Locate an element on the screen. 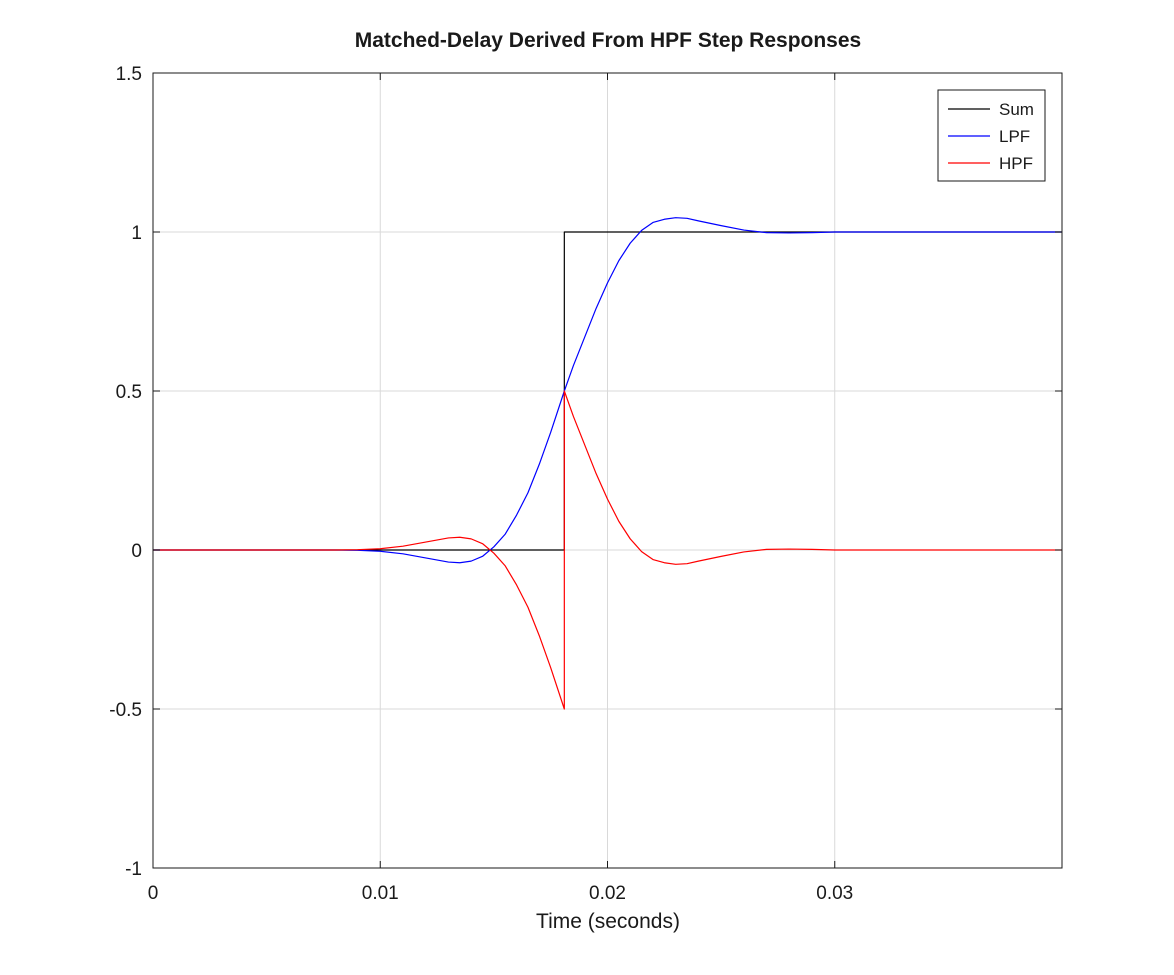 The image size is (1174, 975). x-tick-label: 0.02 is located at coordinates (607, 893).